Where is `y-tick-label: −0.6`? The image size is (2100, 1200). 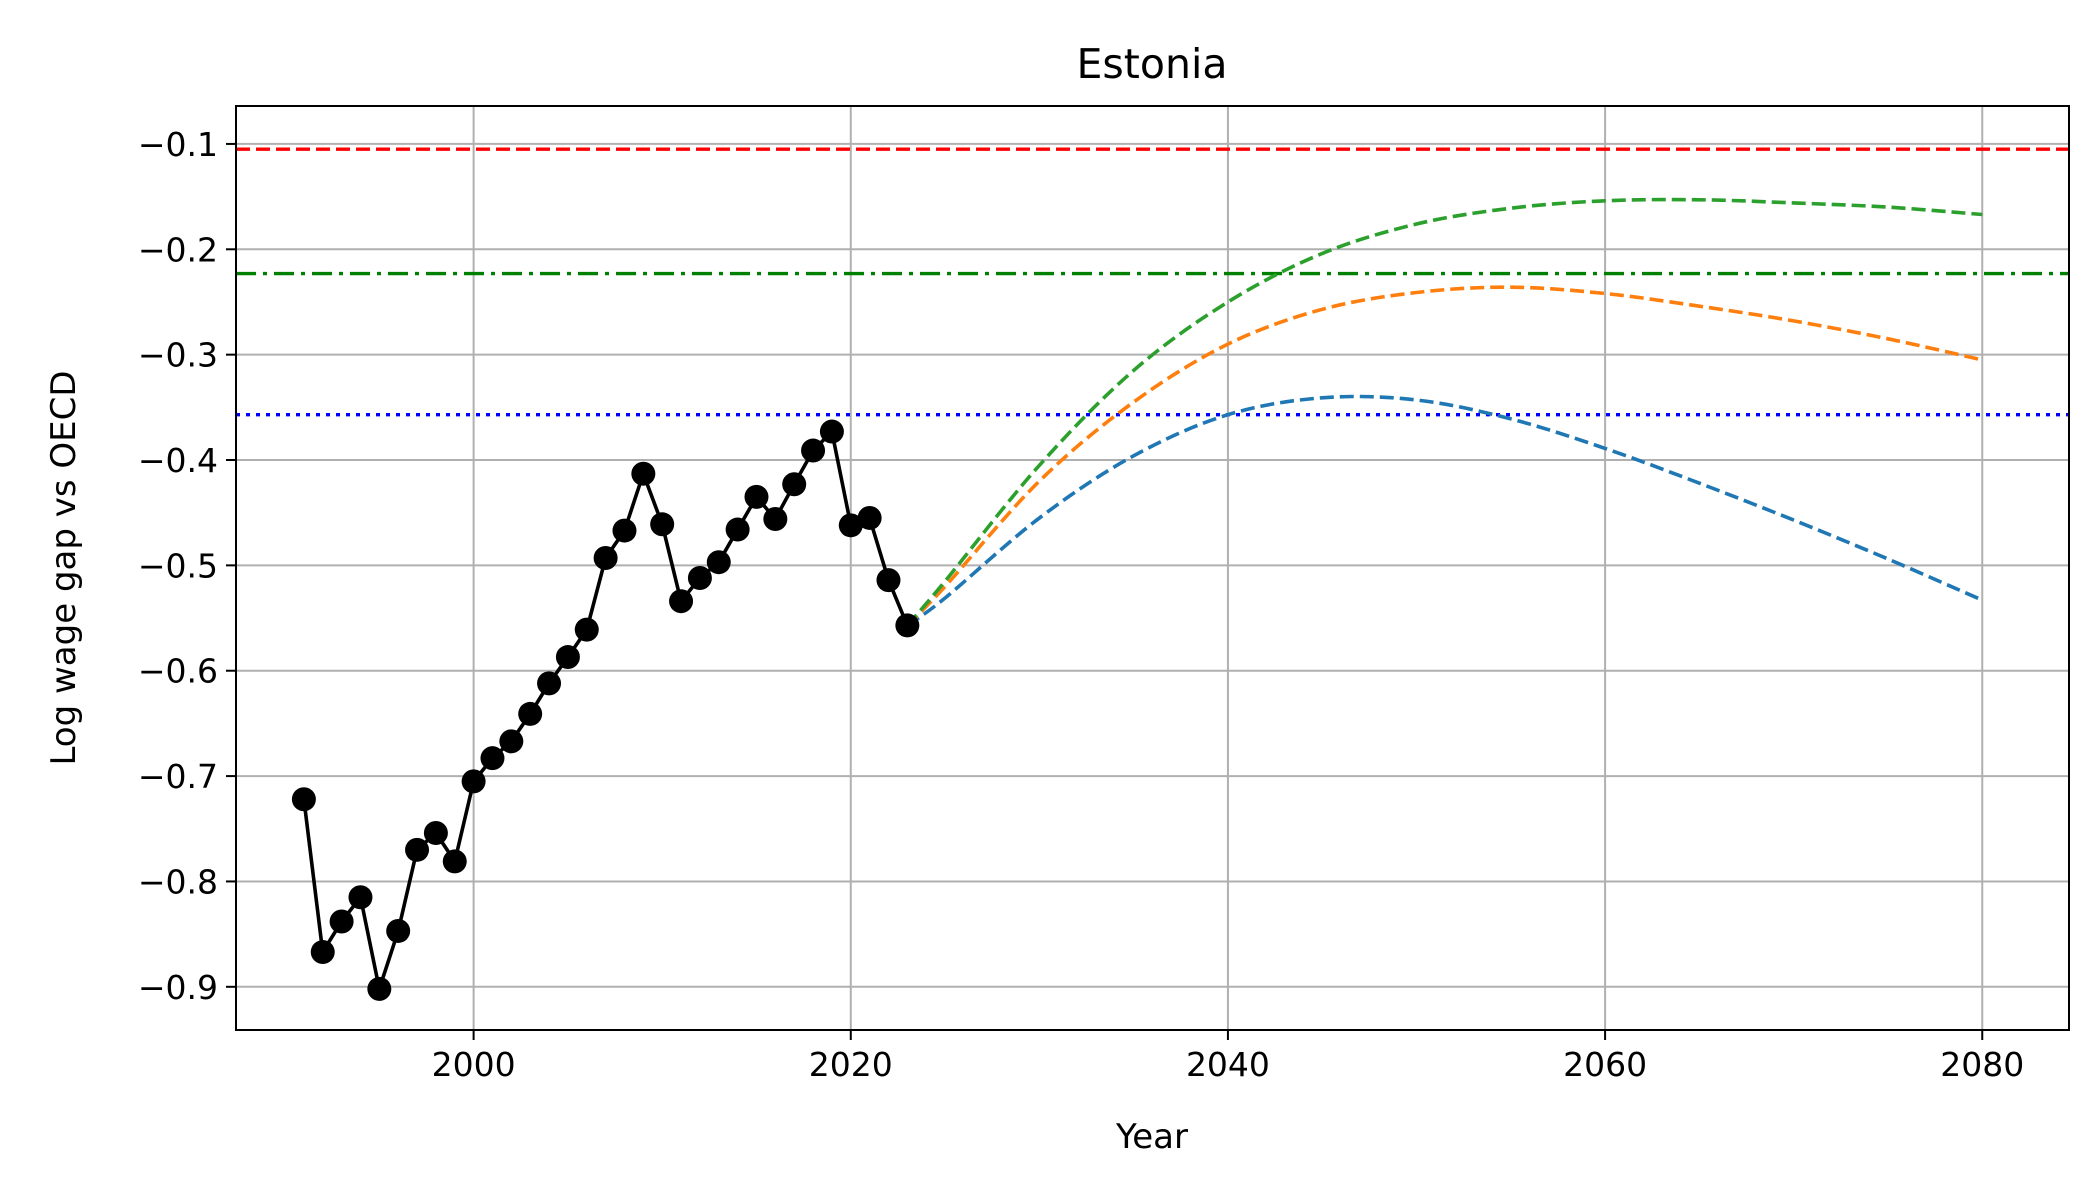 y-tick-label: −0.6 is located at coordinates (178, 671).